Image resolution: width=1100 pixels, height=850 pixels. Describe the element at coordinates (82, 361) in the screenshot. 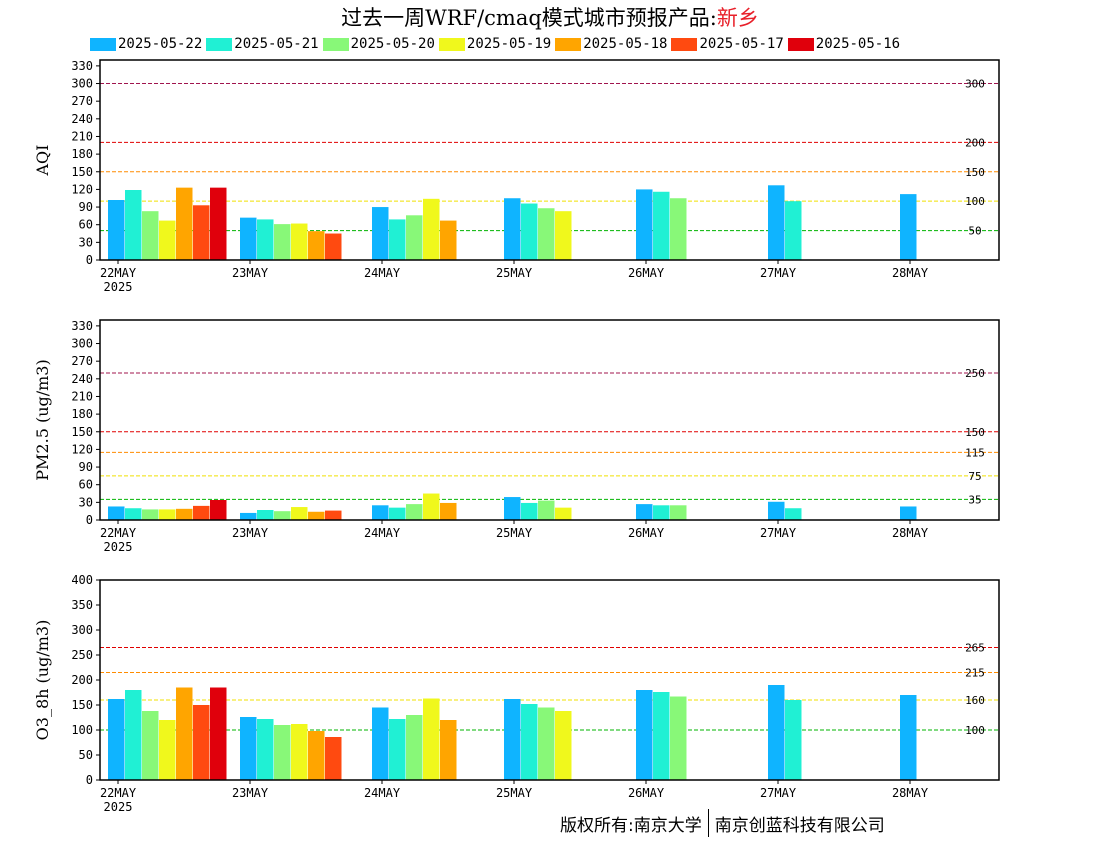

I see `y-tick-label: 270` at that location.